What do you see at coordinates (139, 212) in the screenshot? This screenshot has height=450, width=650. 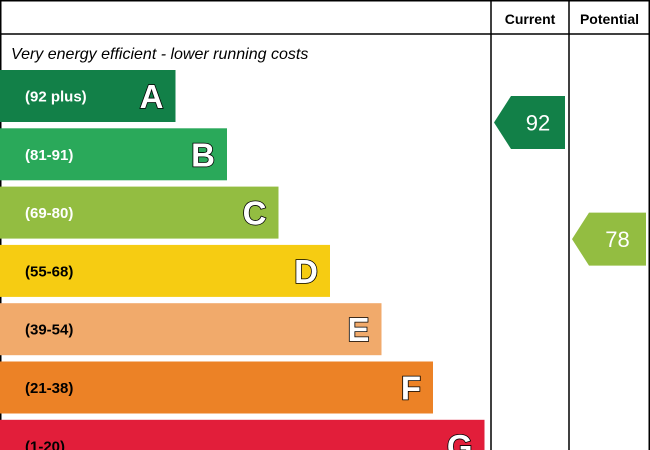 I see `band-c` at bounding box center [139, 212].